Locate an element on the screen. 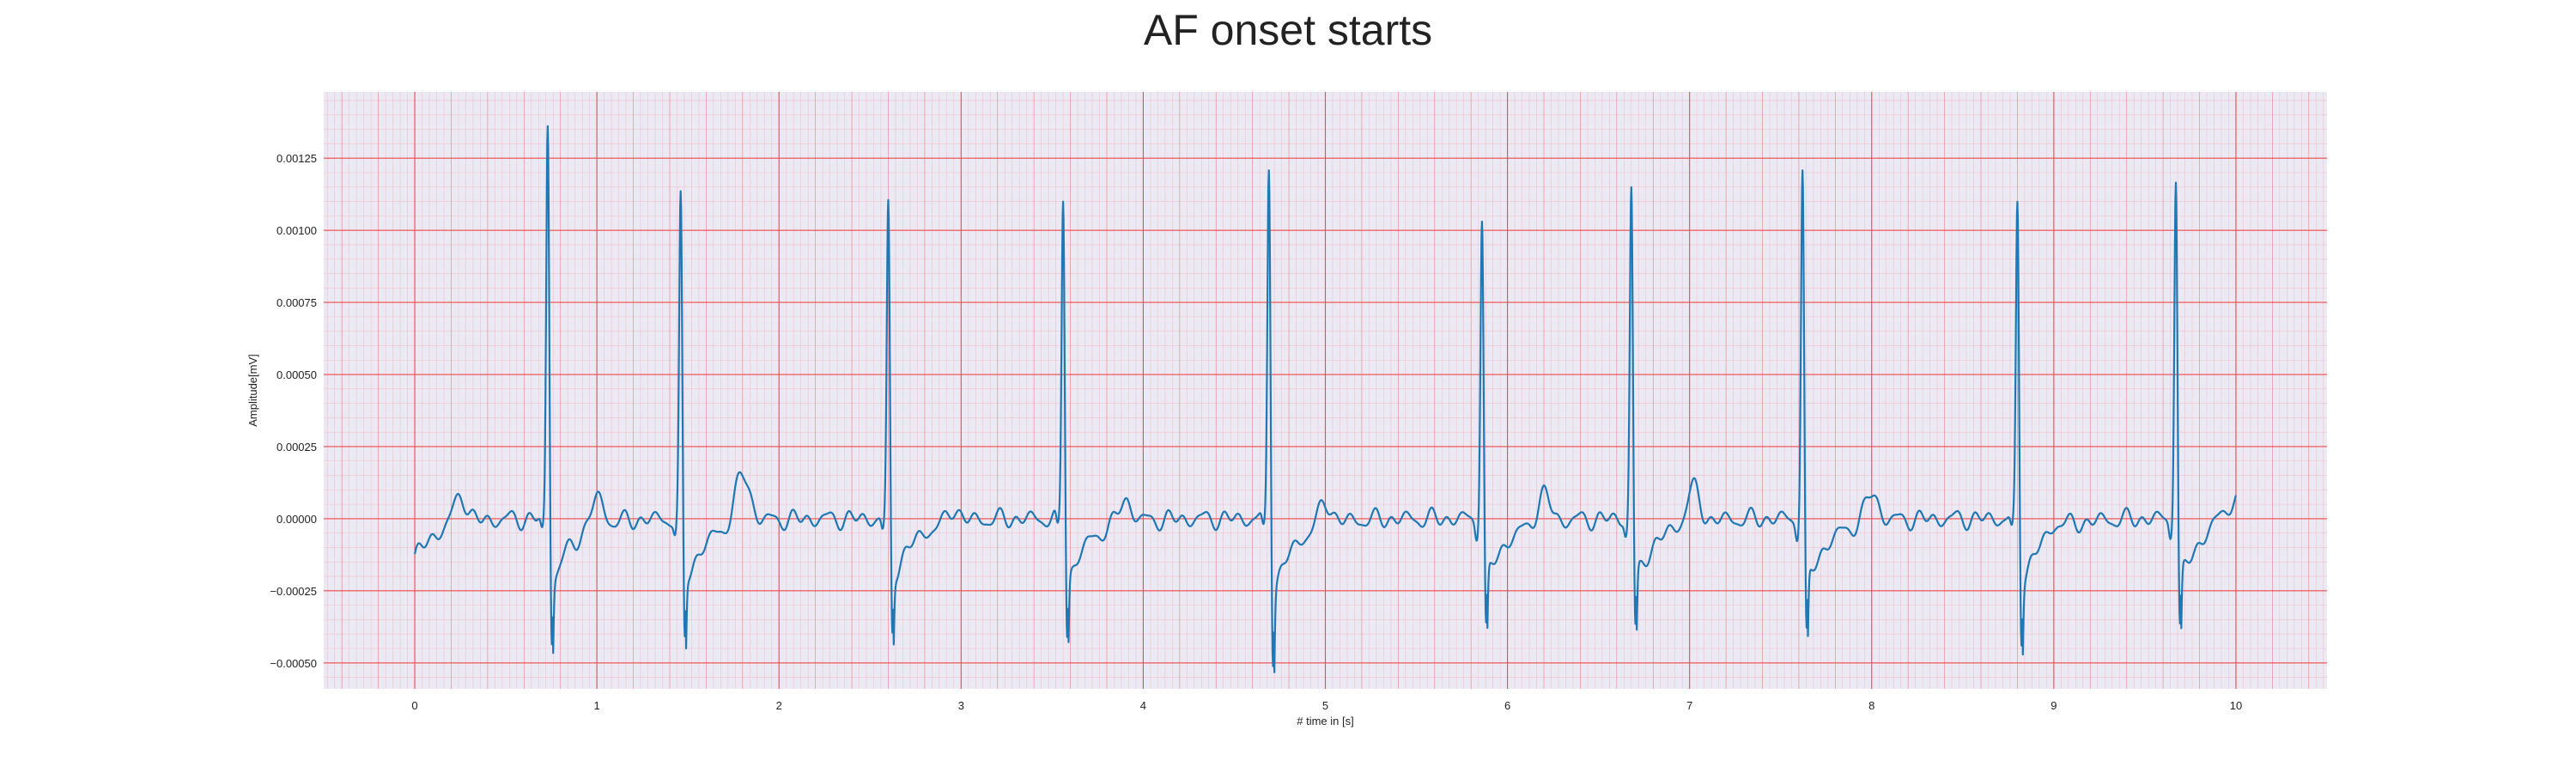 Image resolution: width=2576 pixels, height=773 pixels. x-tick-label: 1 is located at coordinates (597, 705).